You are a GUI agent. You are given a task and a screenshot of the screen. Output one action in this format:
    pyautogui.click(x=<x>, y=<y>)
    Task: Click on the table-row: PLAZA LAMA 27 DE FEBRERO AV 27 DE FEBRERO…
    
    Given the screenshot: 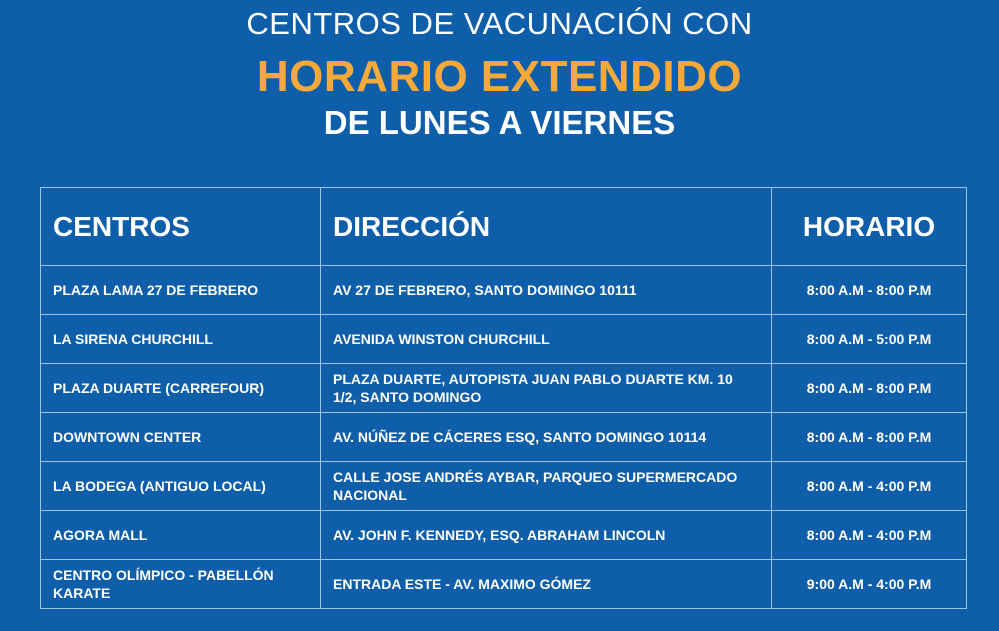 What is the action you would take?
    pyautogui.click(x=503, y=290)
    